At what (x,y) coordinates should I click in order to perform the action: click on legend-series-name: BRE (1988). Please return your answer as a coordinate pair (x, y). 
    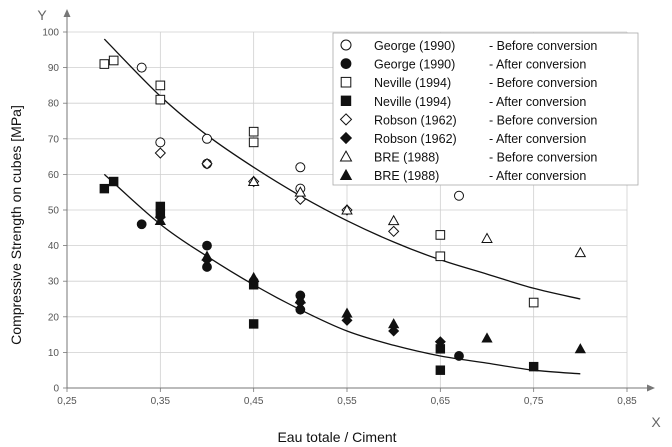
    Looking at the image, I should click on (406, 158).